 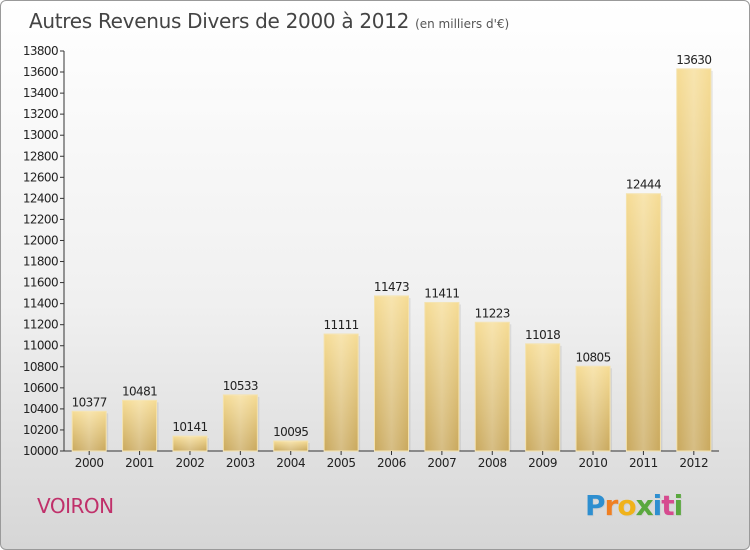 What do you see at coordinates (189, 427) in the screenshot?
I see `bar-value-label: 10141` at bounding box center [189, 427].